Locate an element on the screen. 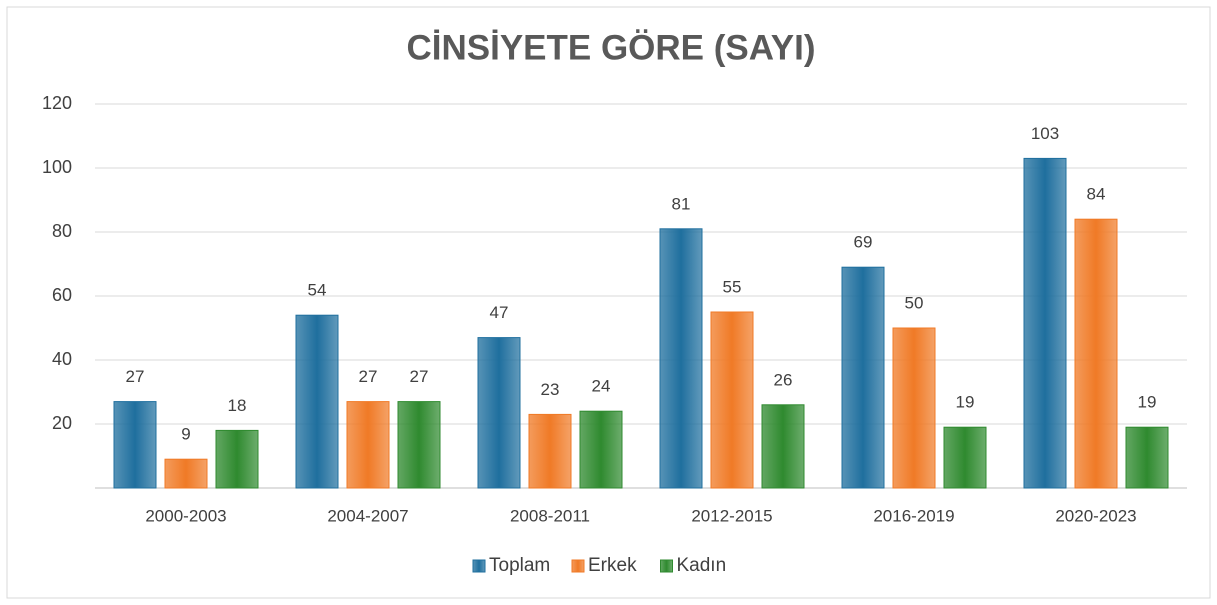 The height and width of the screenshot is (605, 1217). data-label: 103 is located at coordinates (1045, 133).